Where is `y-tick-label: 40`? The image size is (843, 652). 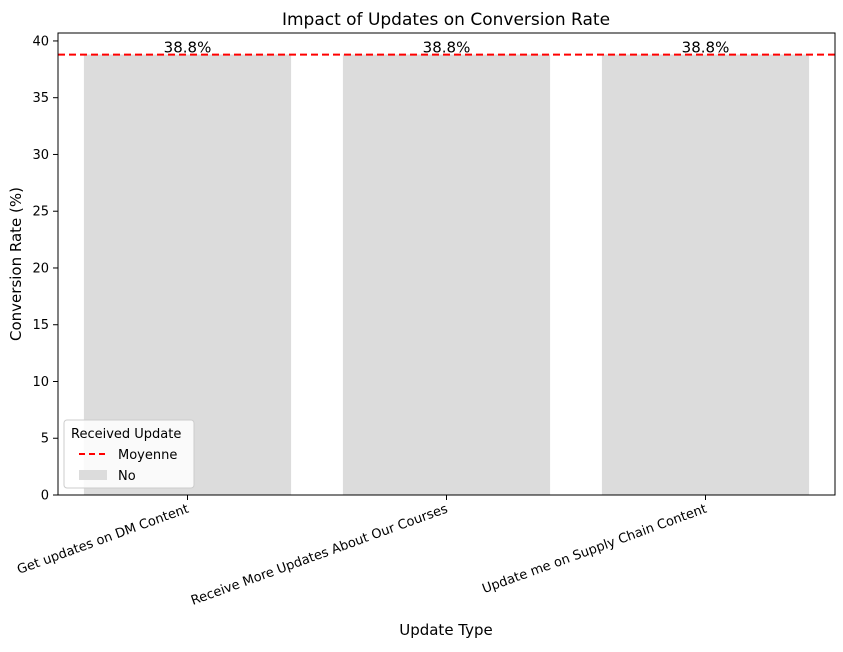 y-tick-label: 40 is located at coordinates (40, 41).